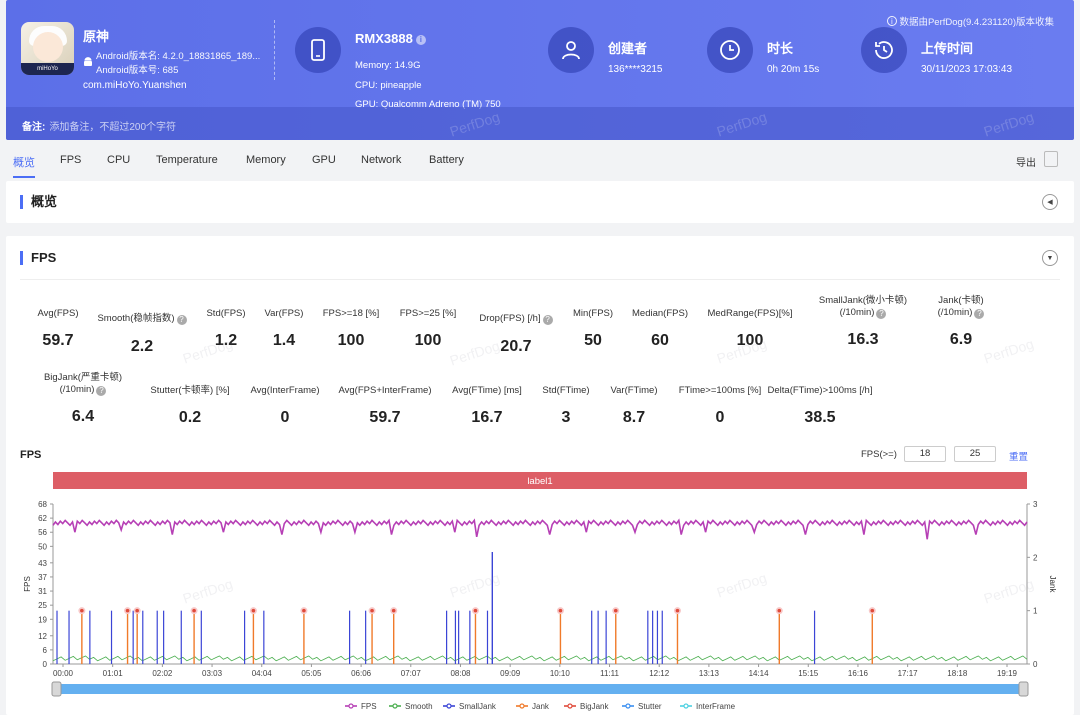 The image size is (1080, 715). Describe the element at coordinates (863, 313) in the screenshot. I see `metric-label-unit: (/10min)?` at that location.